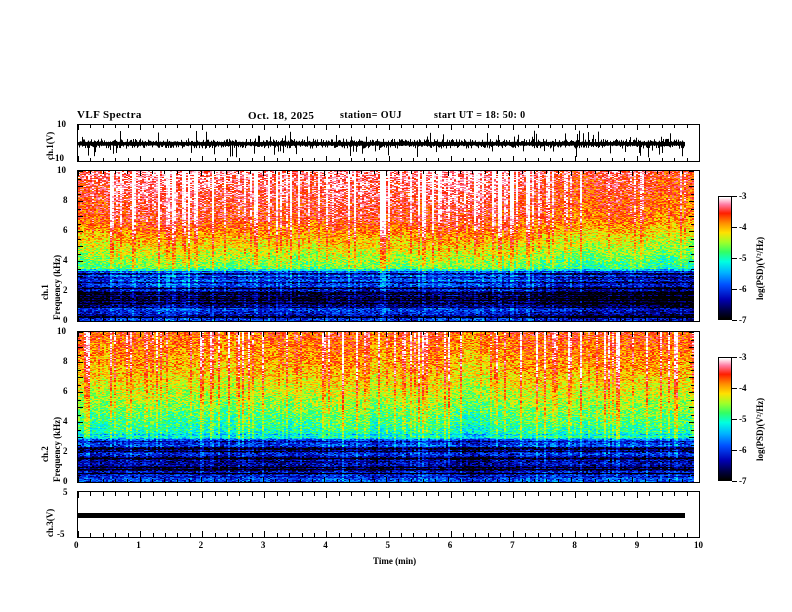  What do you see at coordinates (65, 260) in the screenshot?
I see `ch1-spec-ytick-4: 4` at bounding box center [65, 260].